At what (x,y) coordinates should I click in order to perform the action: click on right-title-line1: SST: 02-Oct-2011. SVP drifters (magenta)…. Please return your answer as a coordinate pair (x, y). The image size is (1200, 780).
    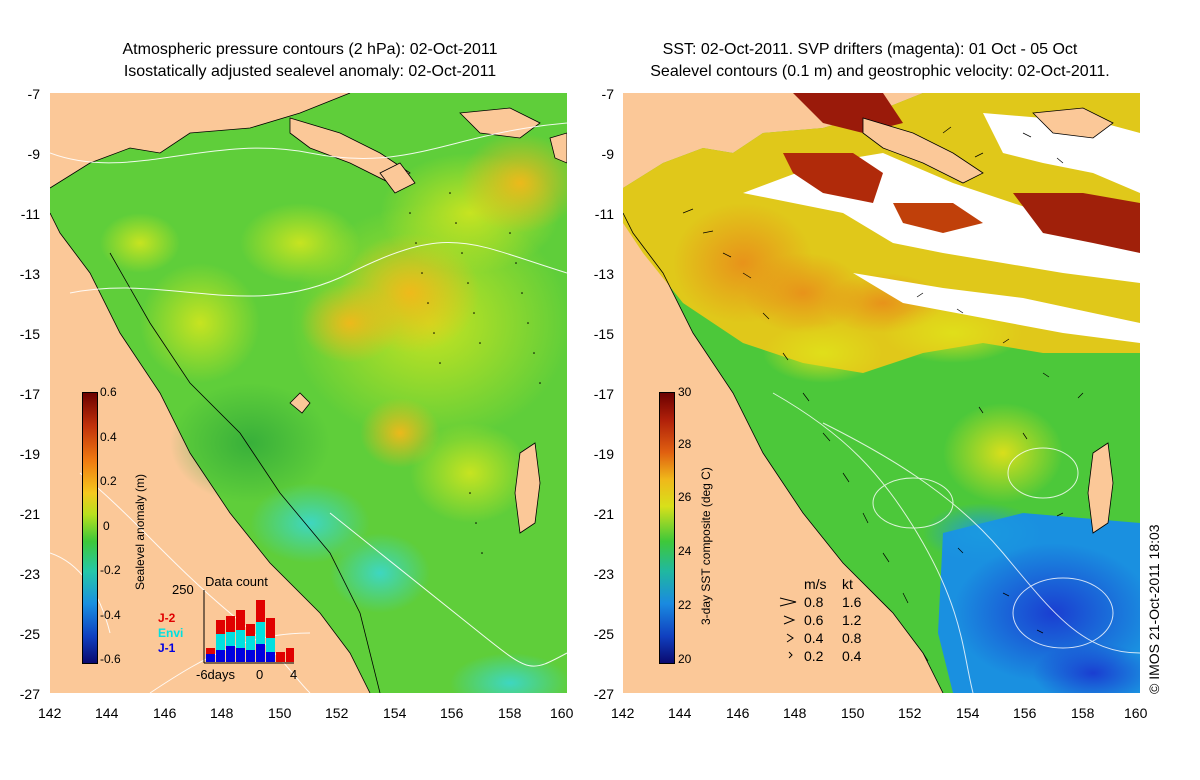
    Looking at the image, I should click on (870, 49).